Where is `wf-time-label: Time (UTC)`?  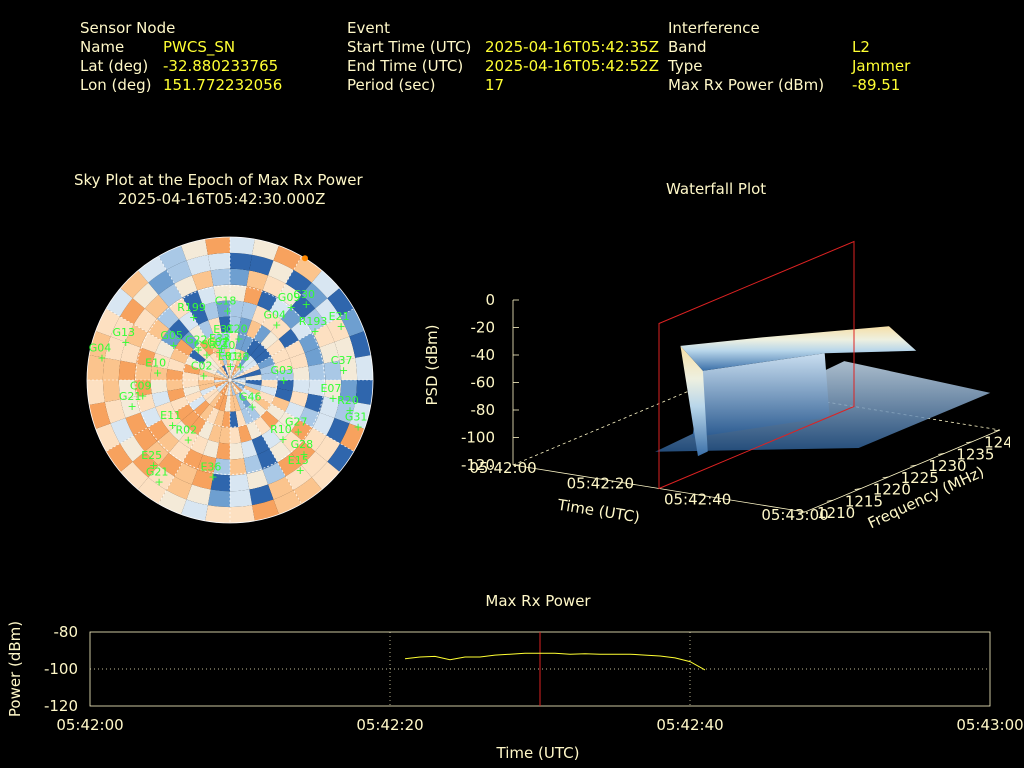 wf-time-label: Time (UTC) is located at coordinates (598, 511).